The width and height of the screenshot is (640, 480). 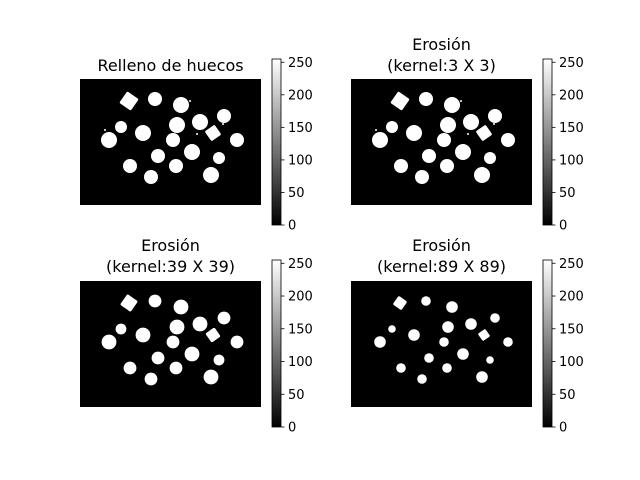 What do you see at coordinates (170, 266) in the screenshot?
I see `panel-title: (kernel:39 X 39)` at bounding box center [170, 266].